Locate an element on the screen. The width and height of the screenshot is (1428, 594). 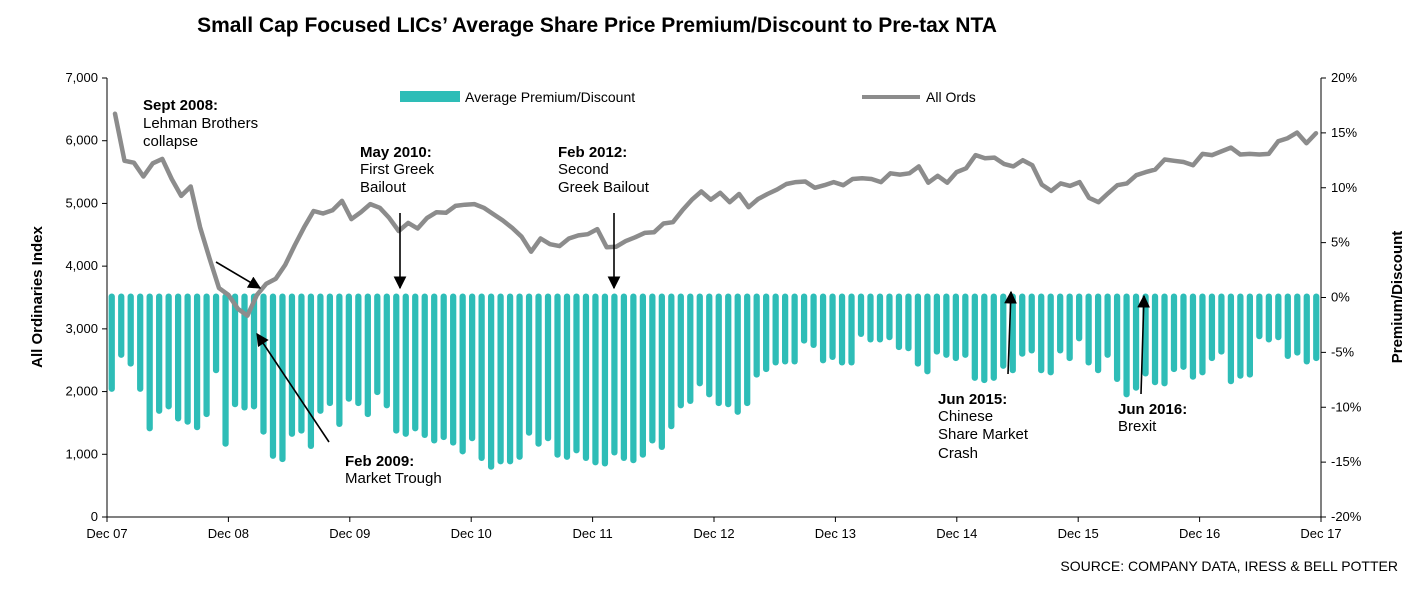
annotation-feb-2012-line2: Greek Bailout is located at coordinates (604, 187).